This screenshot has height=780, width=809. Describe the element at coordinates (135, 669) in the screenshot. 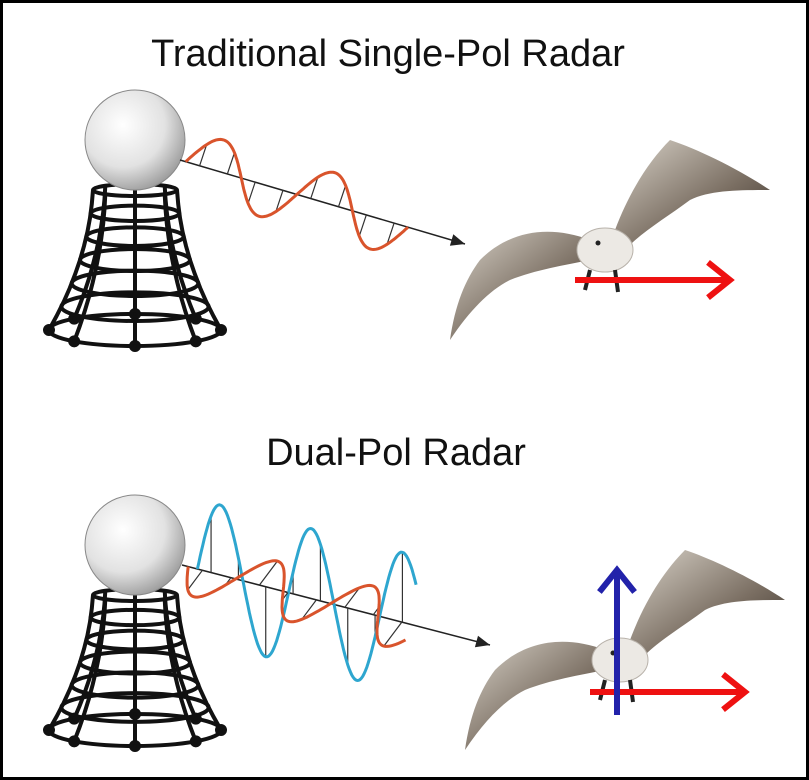

I see `radar-tower` at that location.